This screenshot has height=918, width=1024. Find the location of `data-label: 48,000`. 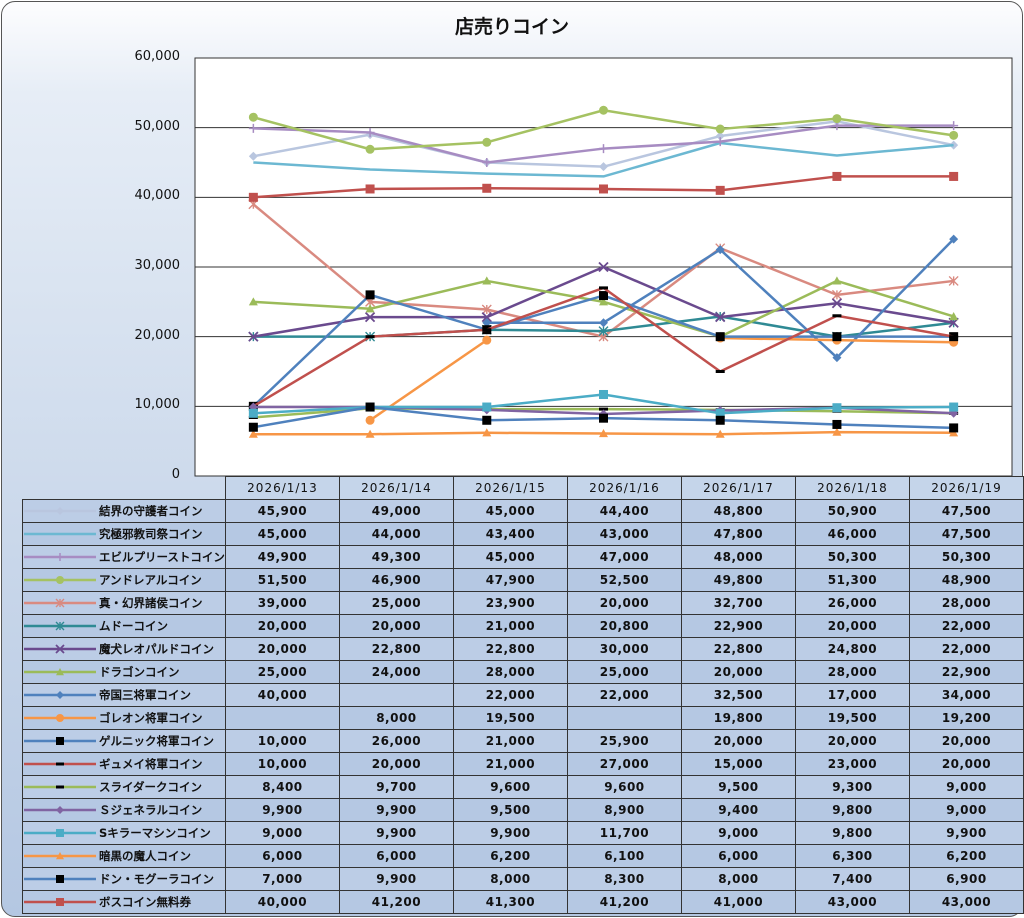

data-label: 48,000 is located at coordinates (738, 556).